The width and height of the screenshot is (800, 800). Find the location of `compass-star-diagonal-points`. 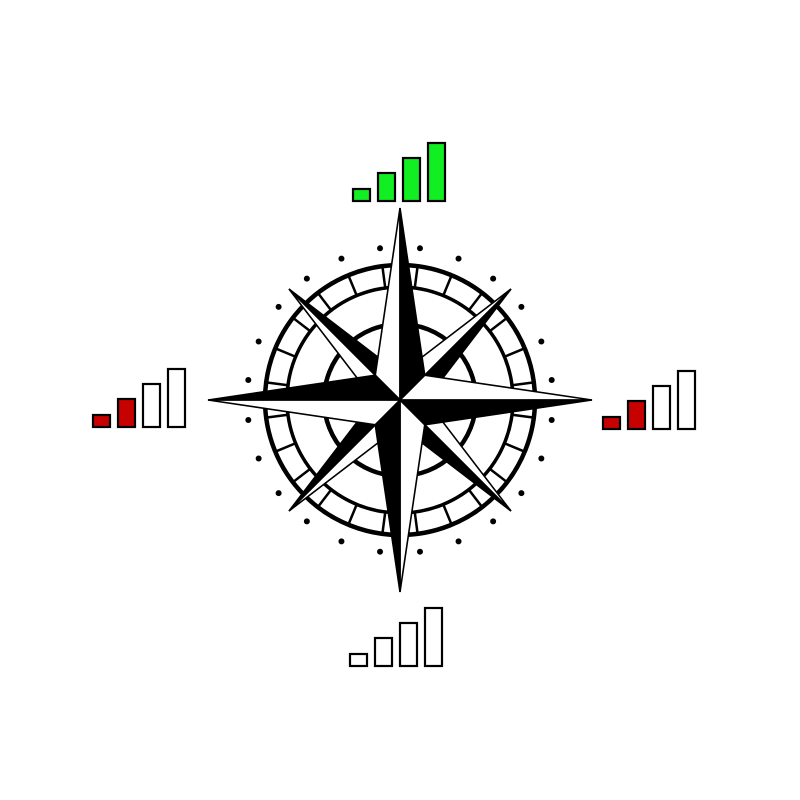

compass-star-diagonal-points is located at coordinates (400, 400).